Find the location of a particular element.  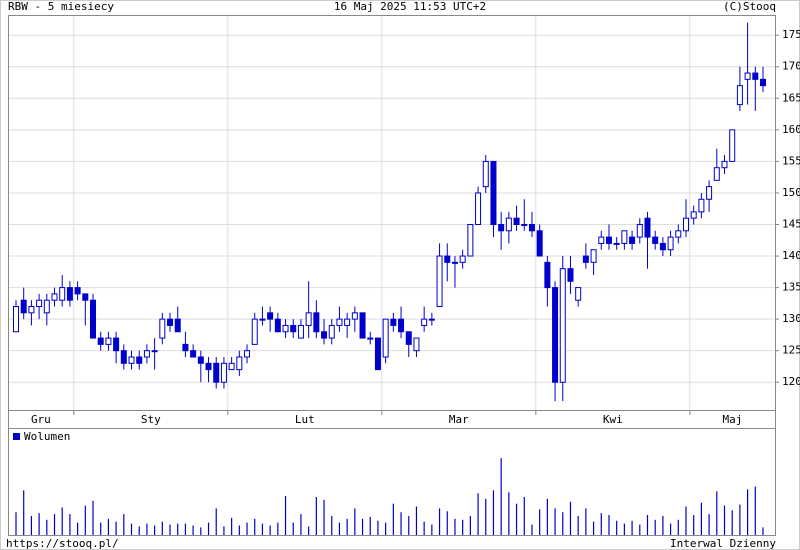

y-tick-label: 145 is located at coordinates (791, 223).